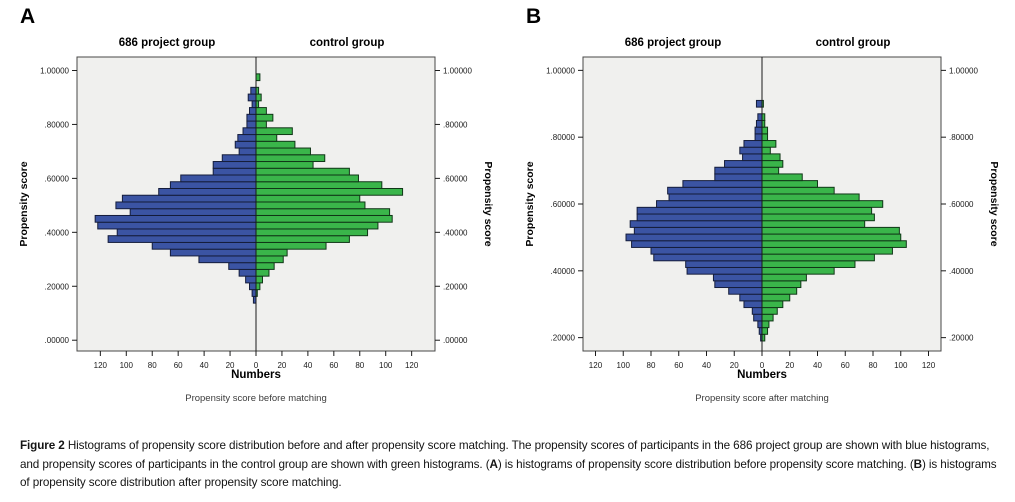 Image resolution: width=1015 pixels, height=502 pixels. Describe the element at coordinates (101, 365) in the screenshot. I see `x-tick-label: 120` at that location.